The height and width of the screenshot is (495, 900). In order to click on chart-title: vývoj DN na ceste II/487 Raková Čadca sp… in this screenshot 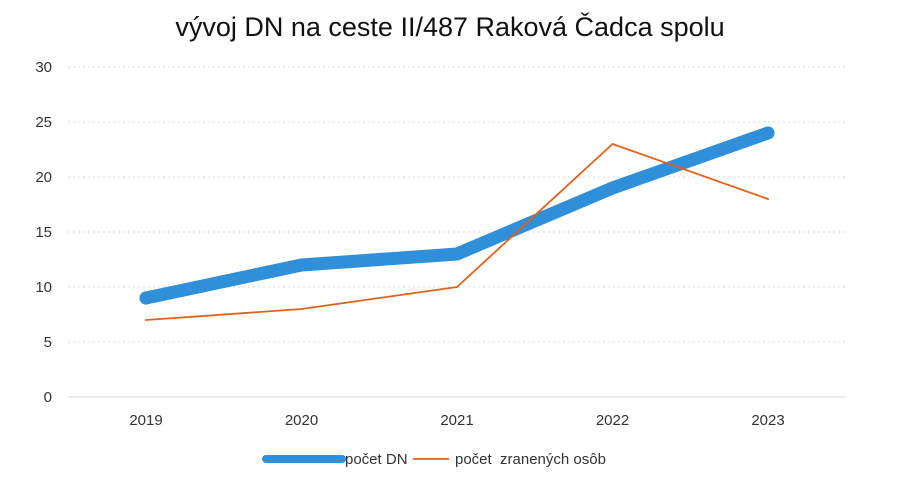, I will do `click(449, 26)`.